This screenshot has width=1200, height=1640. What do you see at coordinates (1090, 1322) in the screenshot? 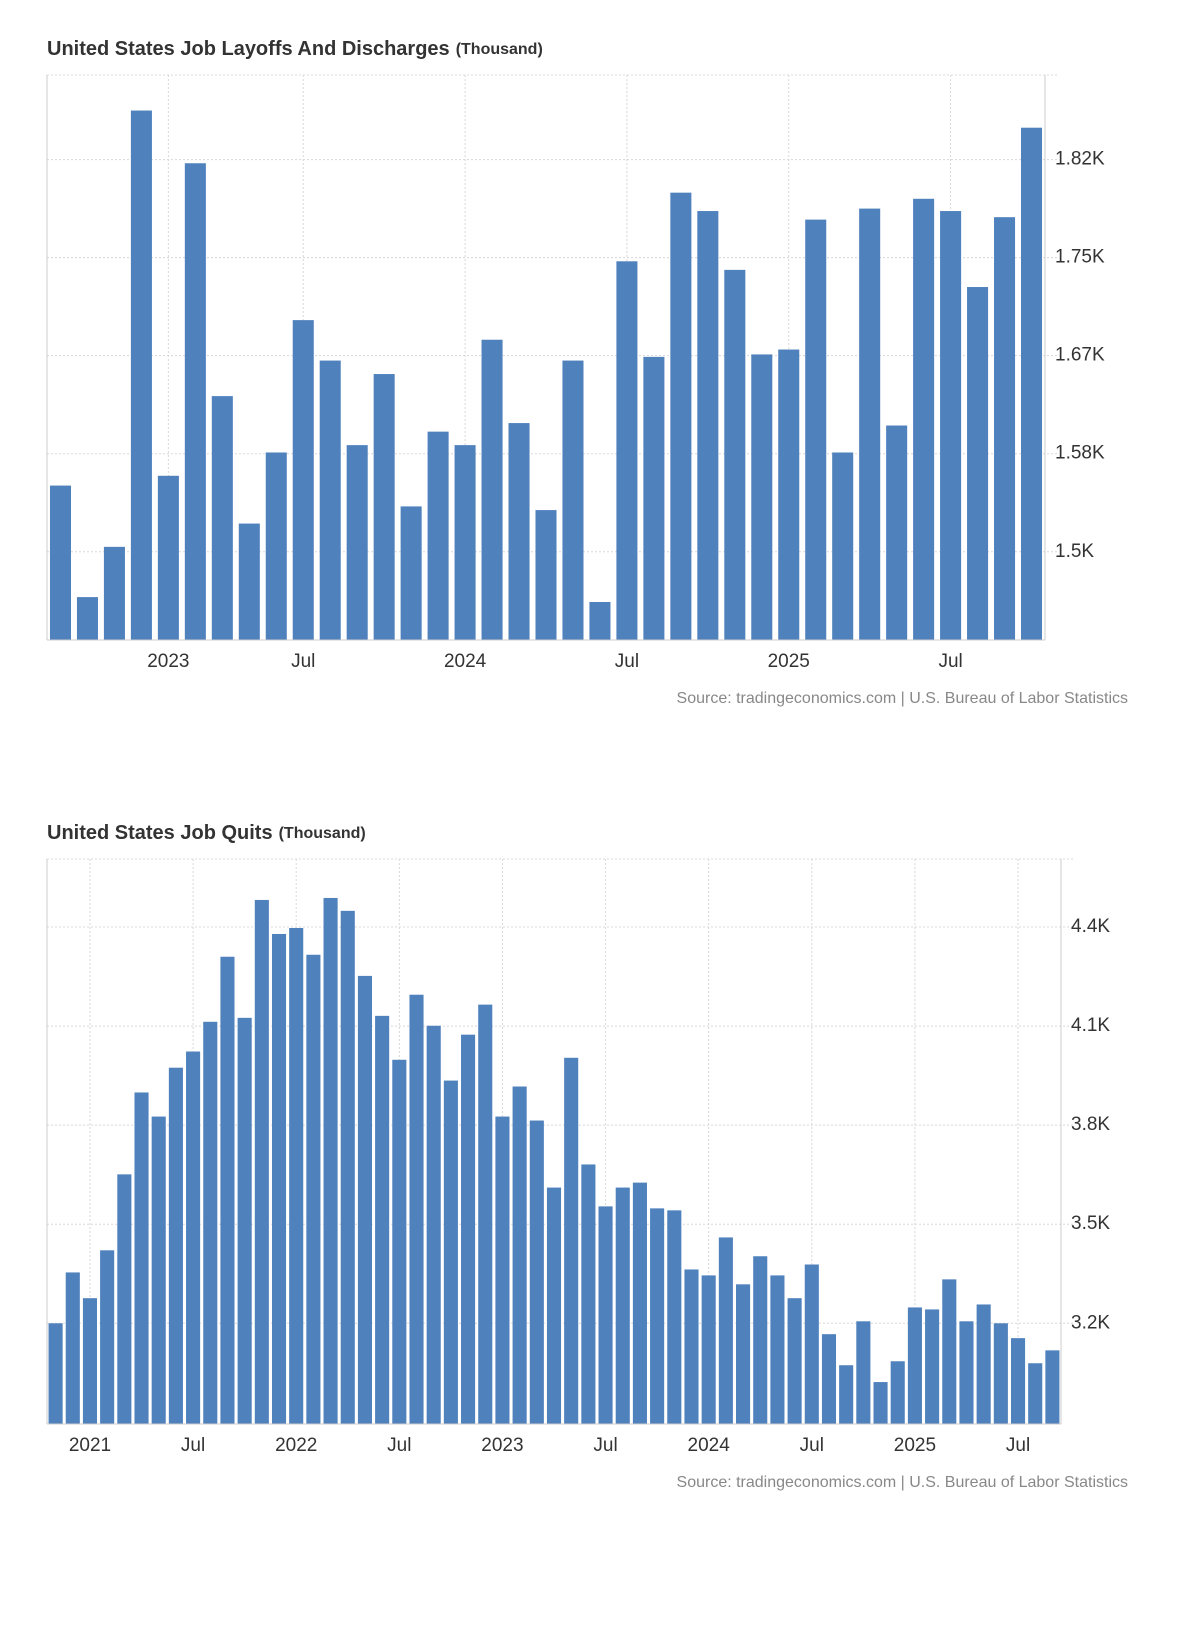
I see `y-tick-label: 3.2K` at bounding box center [1090, 1322].